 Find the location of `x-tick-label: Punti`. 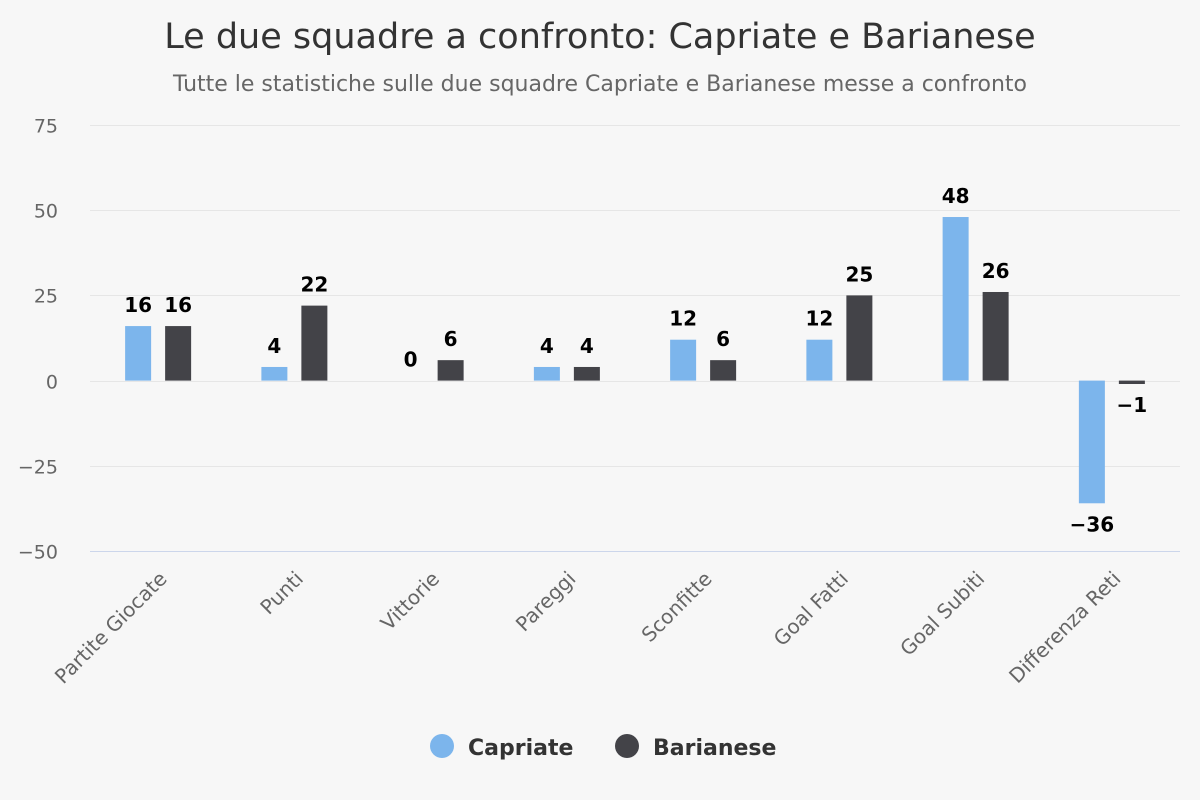

x-tick-label: Punti is located at coordinates (281, 593).